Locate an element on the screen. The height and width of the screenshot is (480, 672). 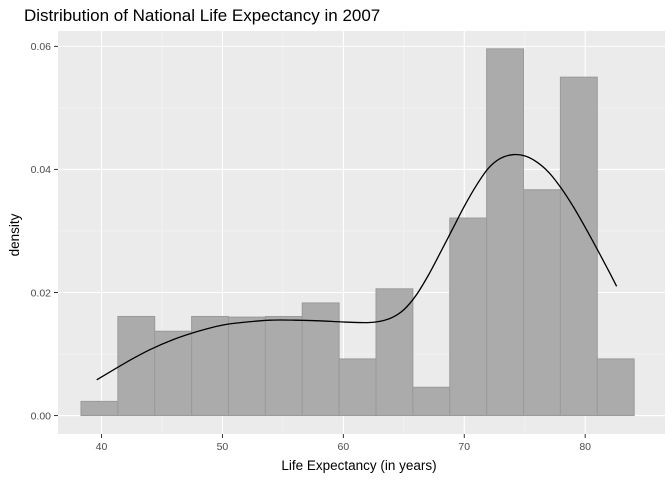
y-tick-label: 0.02 is located at coordinates (41, 293).